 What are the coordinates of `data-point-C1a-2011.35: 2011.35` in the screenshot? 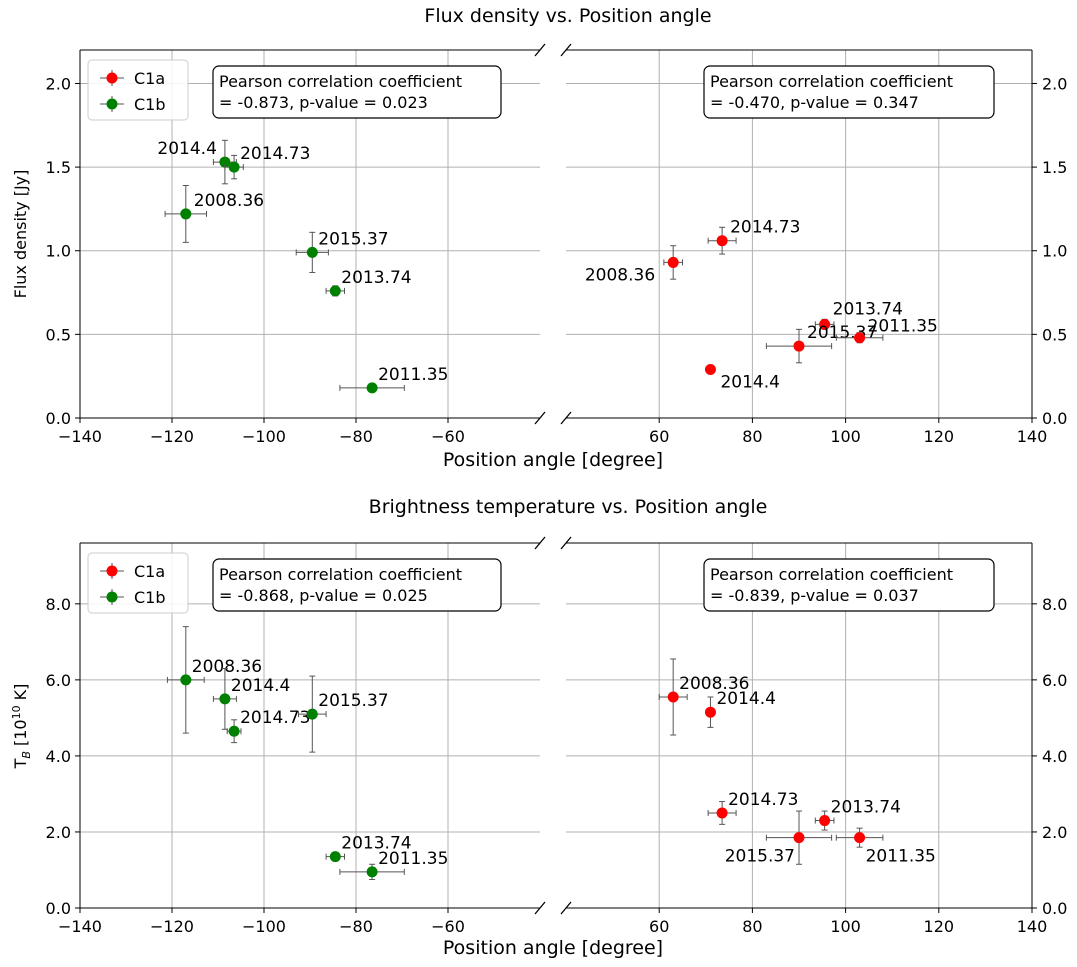 It's located at (885, 847).